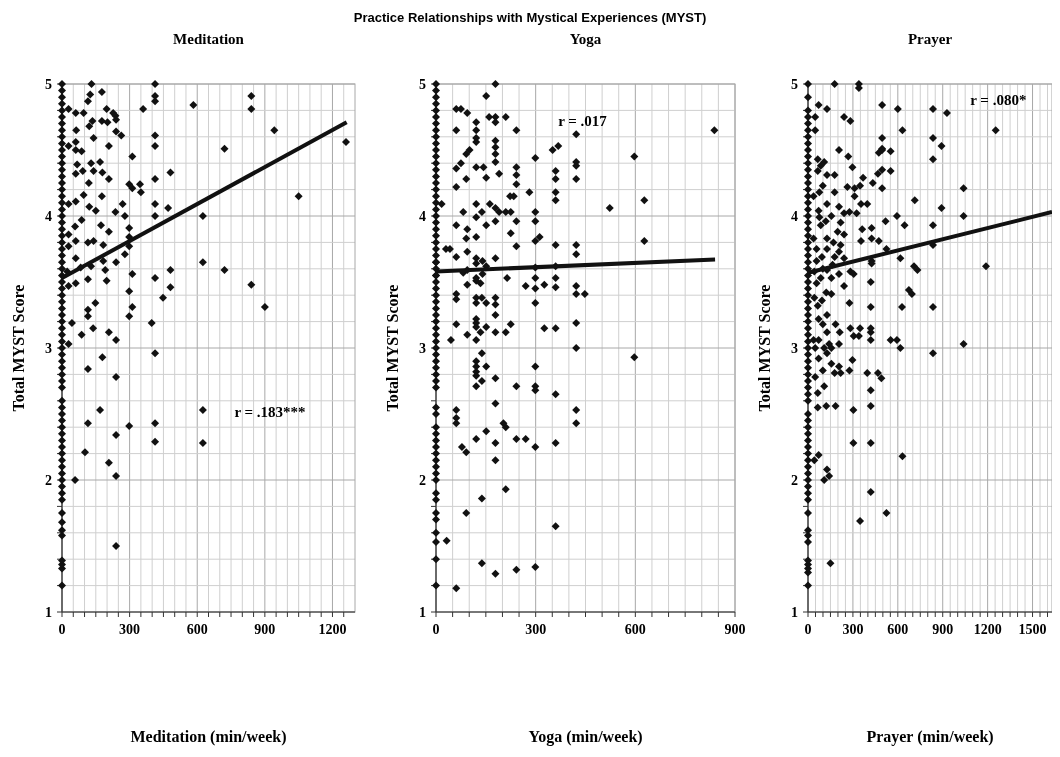 This screenshot has width=1060, height=757. What do you see at coordinates (998, 100) in the screenshot?
I see `annotation: r = .080*` at bounding box center [998, 100].